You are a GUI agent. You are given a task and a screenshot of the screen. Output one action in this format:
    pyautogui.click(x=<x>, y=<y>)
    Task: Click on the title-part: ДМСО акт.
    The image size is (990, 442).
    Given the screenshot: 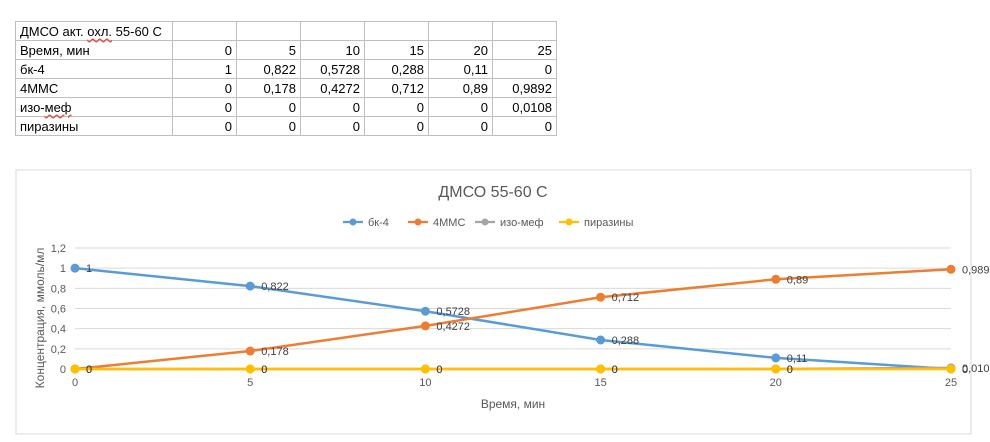 What is the action you would take?
    pyautogui.click(x=54, y=31)
    